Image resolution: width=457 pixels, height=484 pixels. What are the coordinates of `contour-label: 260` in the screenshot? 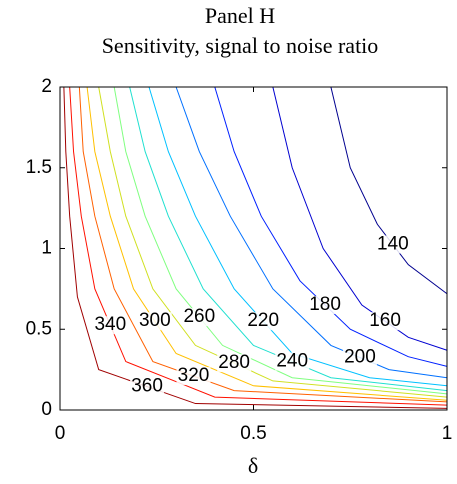 It's located at (199, 316).